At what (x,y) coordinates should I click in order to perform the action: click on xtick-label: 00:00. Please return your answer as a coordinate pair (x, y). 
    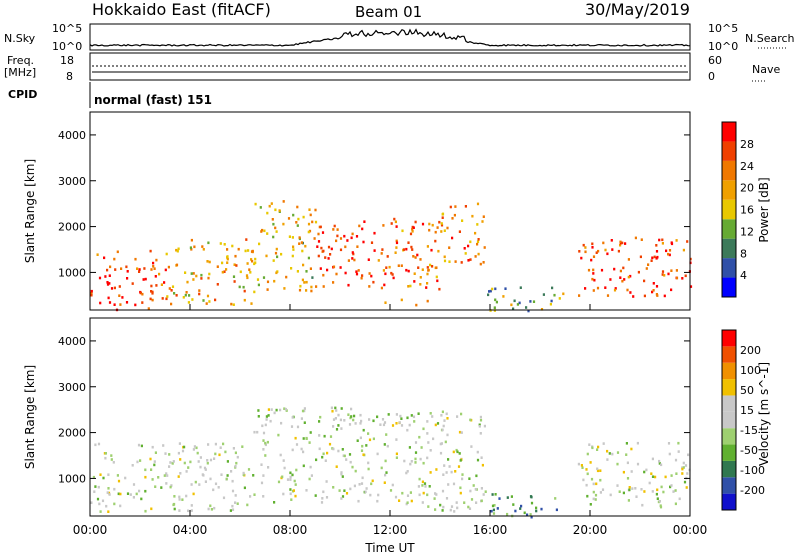
    Looking at the image, I should click on (690, 530).